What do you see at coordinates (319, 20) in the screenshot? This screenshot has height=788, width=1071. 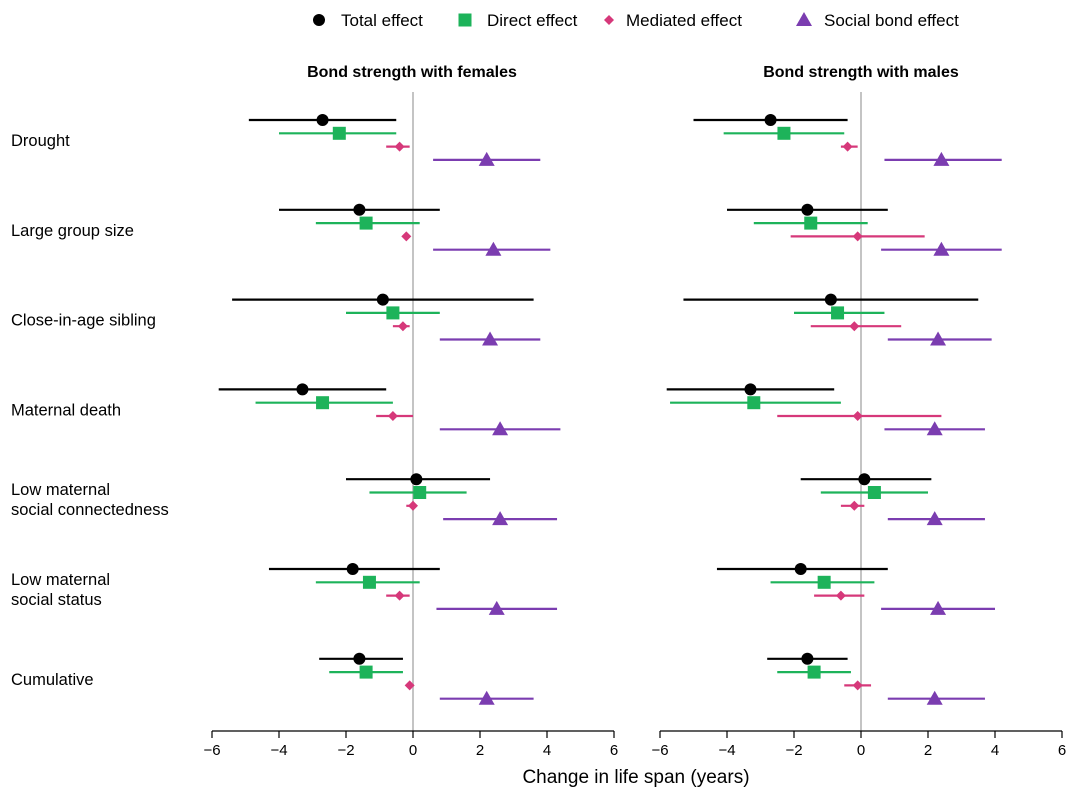 I see `legend-circle-icon` at bounding box center [319, 20].